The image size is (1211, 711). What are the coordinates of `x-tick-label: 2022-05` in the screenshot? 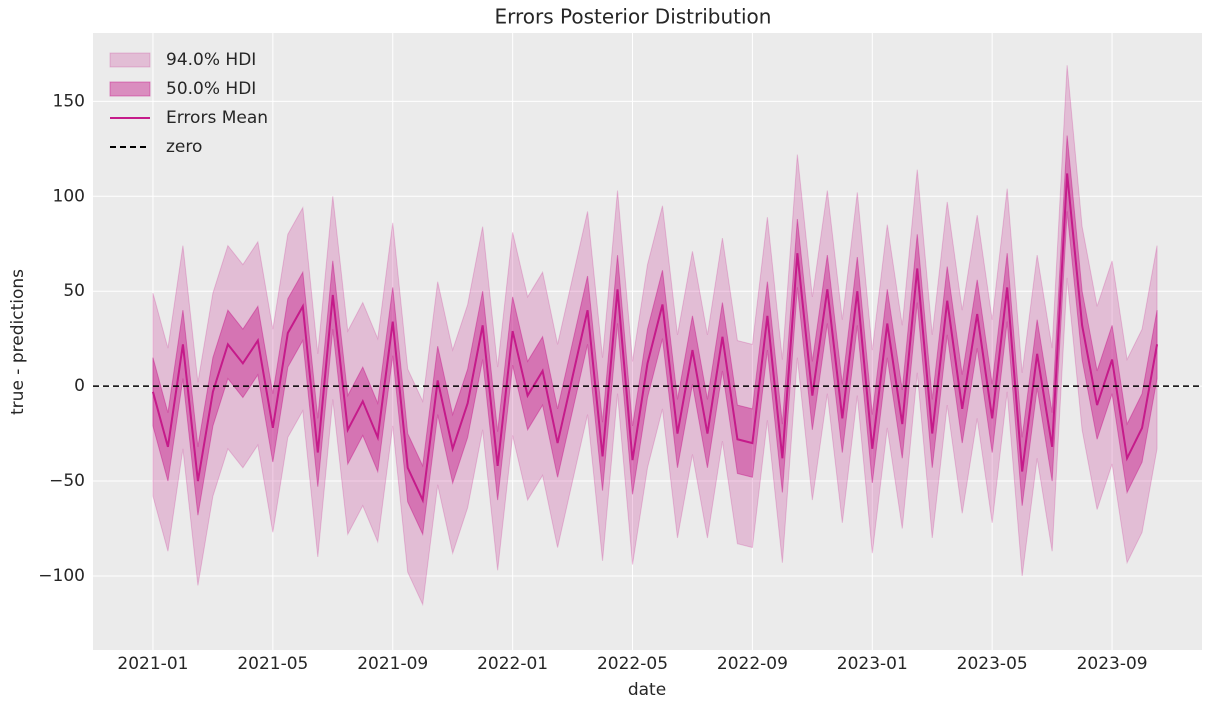 It's located at (632, 664).